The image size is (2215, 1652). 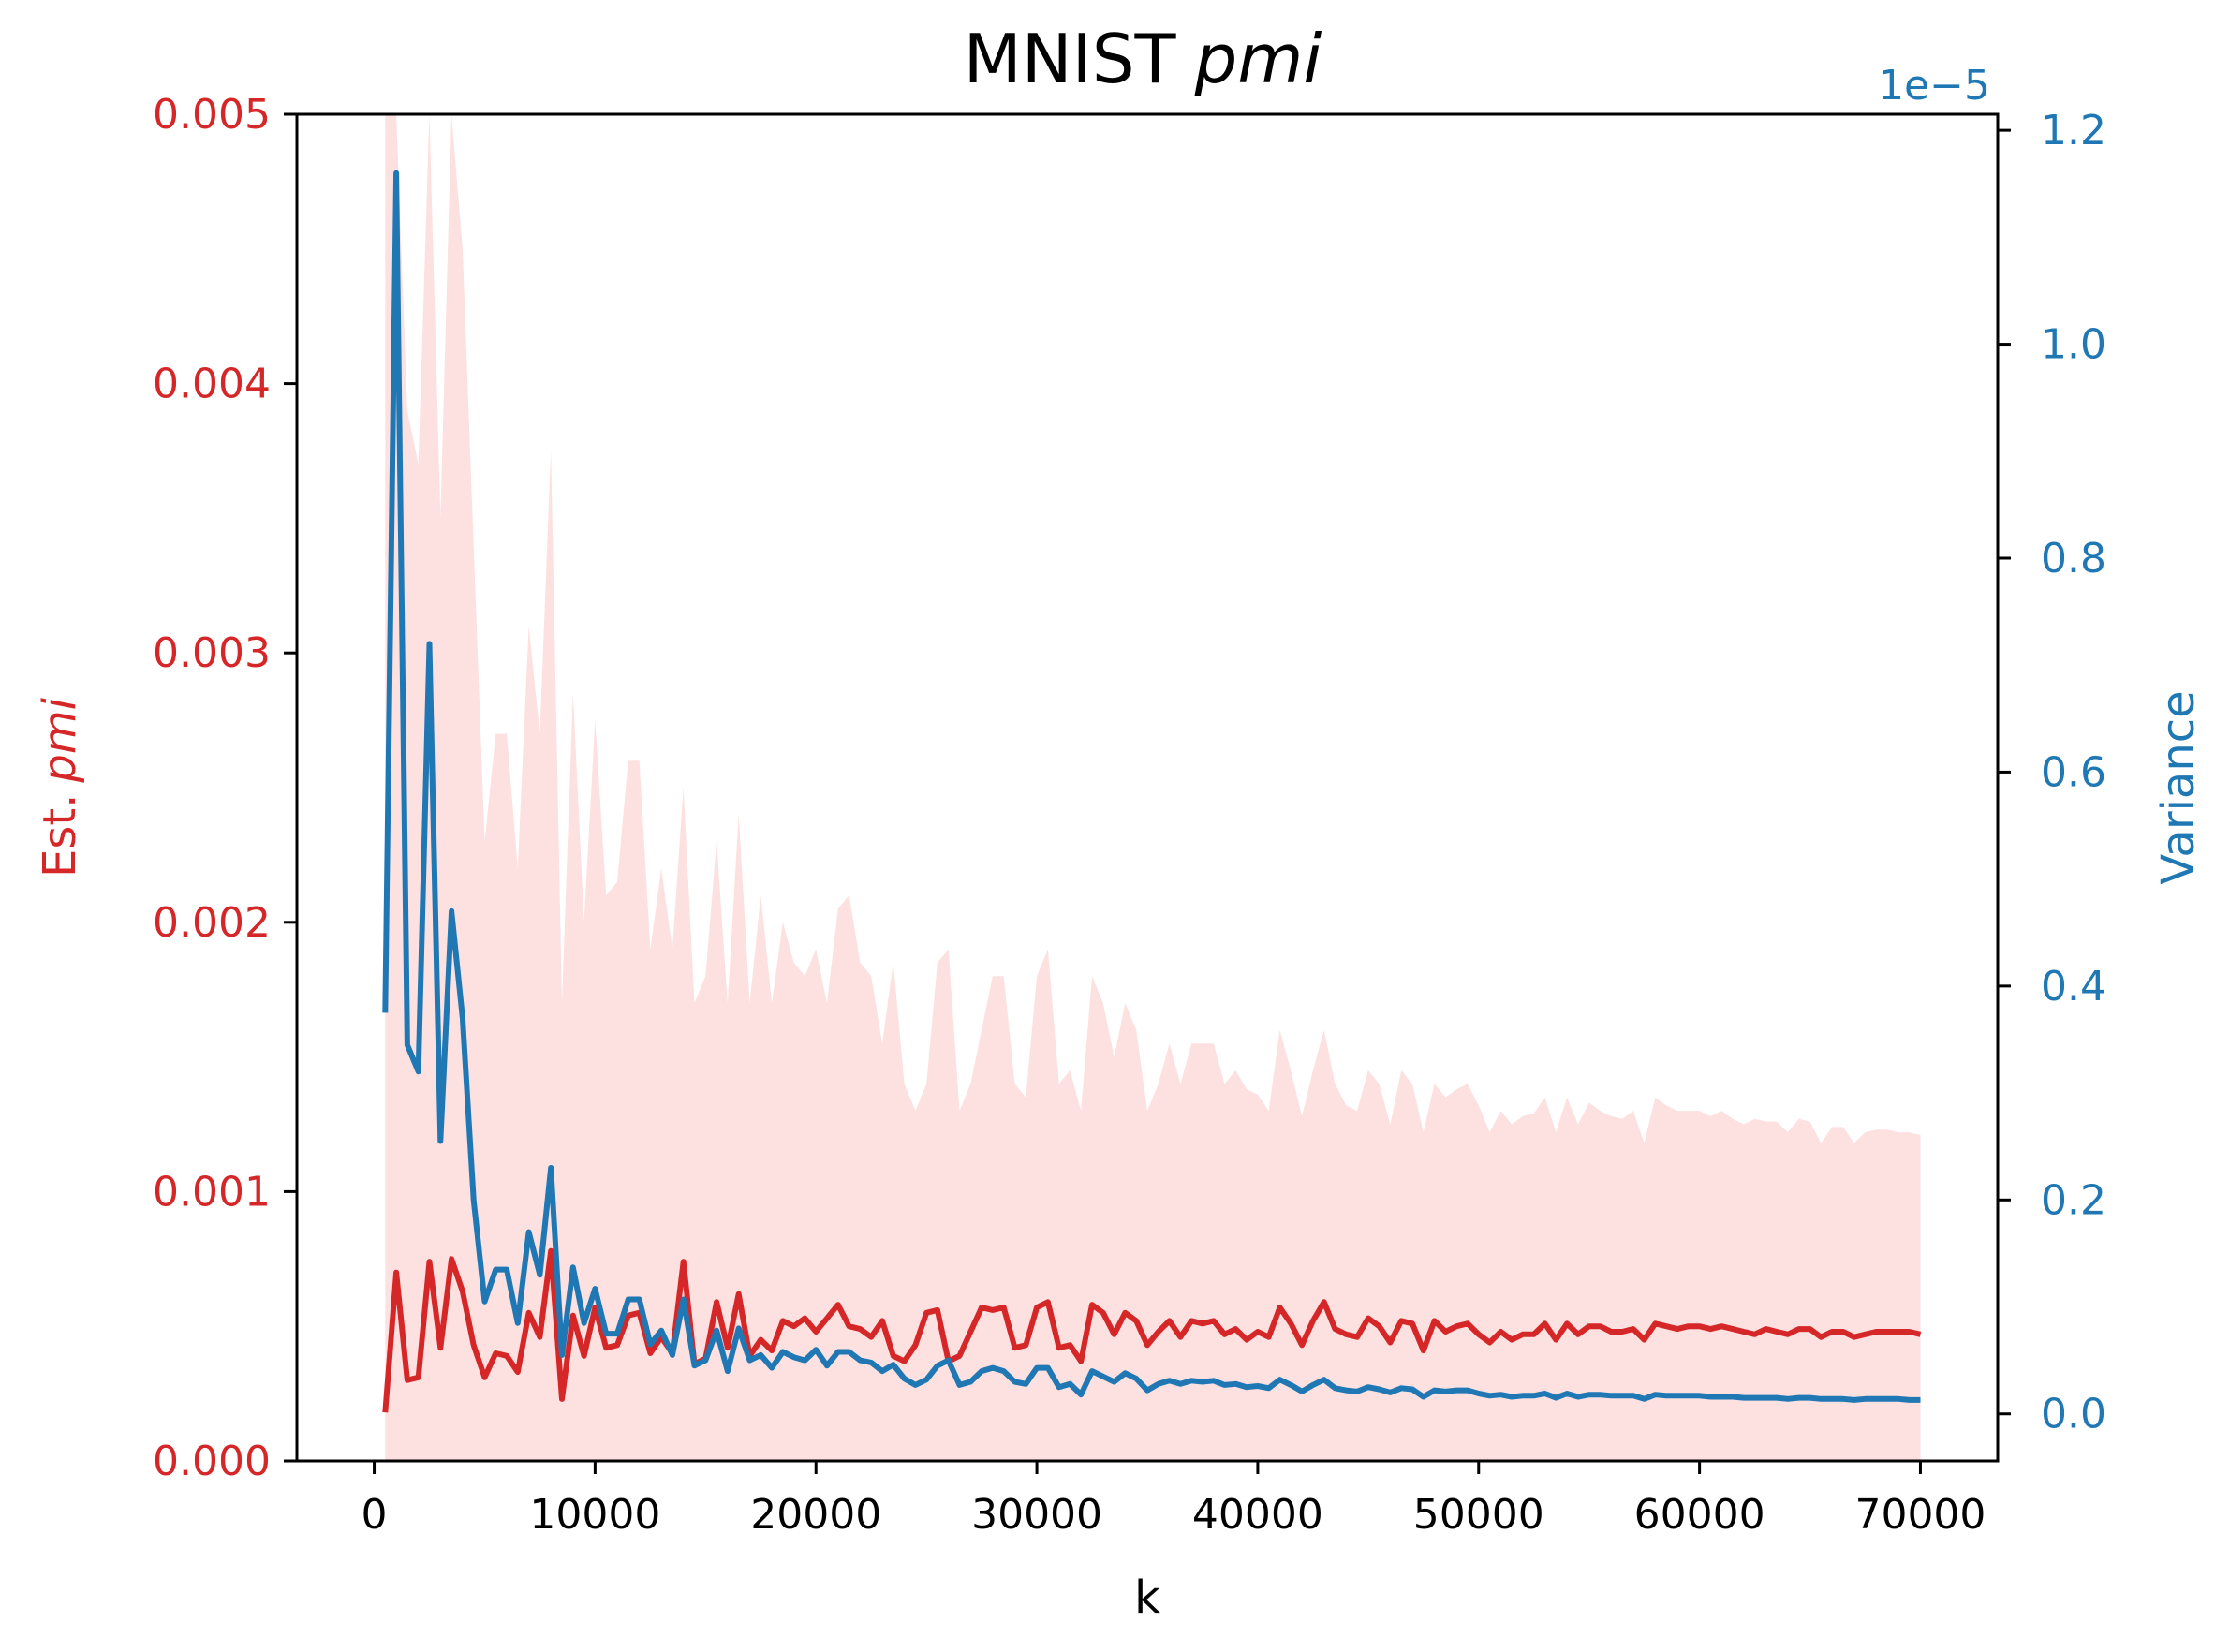 I want to click on x-tick-label: 60000, so click(x=1699, y=1515).